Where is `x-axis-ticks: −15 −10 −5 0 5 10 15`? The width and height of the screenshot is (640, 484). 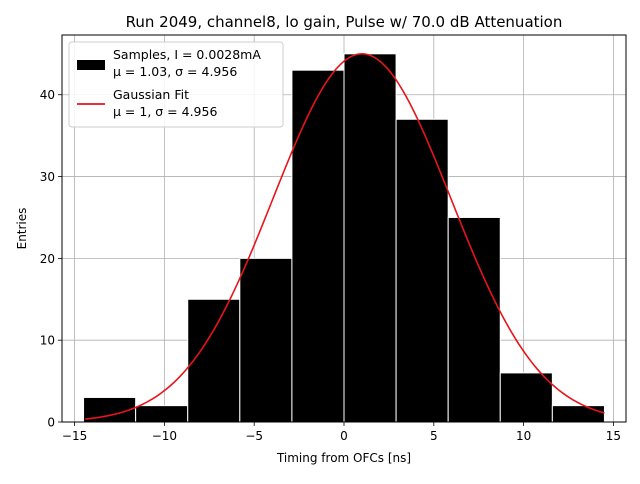 x-axis-ticks: −15 −10 −5 0 5 10 15 is located at coordinates (341, 432).